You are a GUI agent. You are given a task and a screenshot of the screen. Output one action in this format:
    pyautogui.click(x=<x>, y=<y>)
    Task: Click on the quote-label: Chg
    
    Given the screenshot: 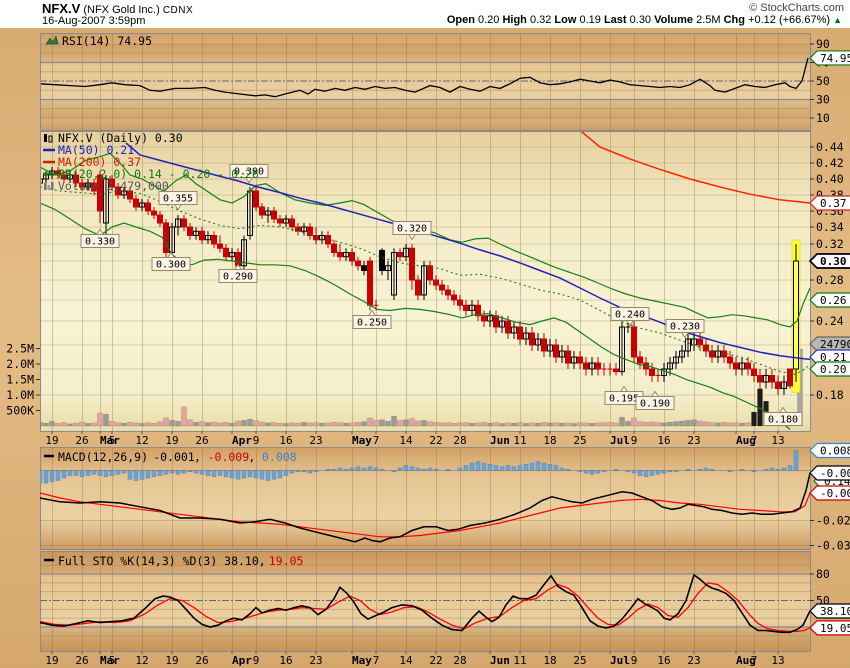 What is the action you would take?
    pyautogui.click(x=736, y=20)
    